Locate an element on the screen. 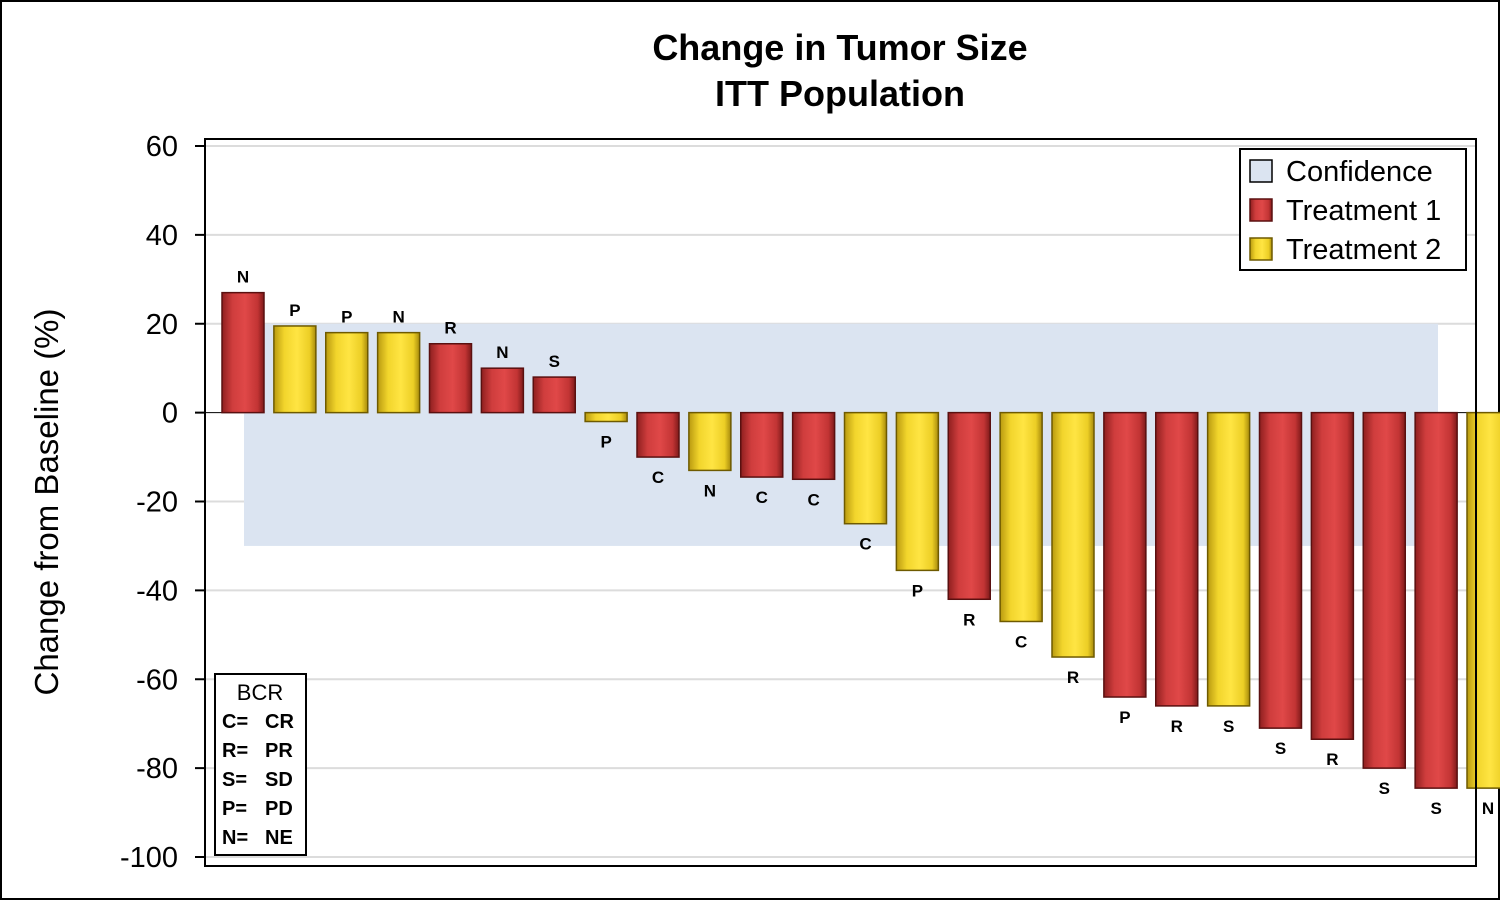 The height and width of the screenshot is (900, 1500). legend: Confidence Treatment 1 Treatment 2 is located at coordinates (1353, 209).